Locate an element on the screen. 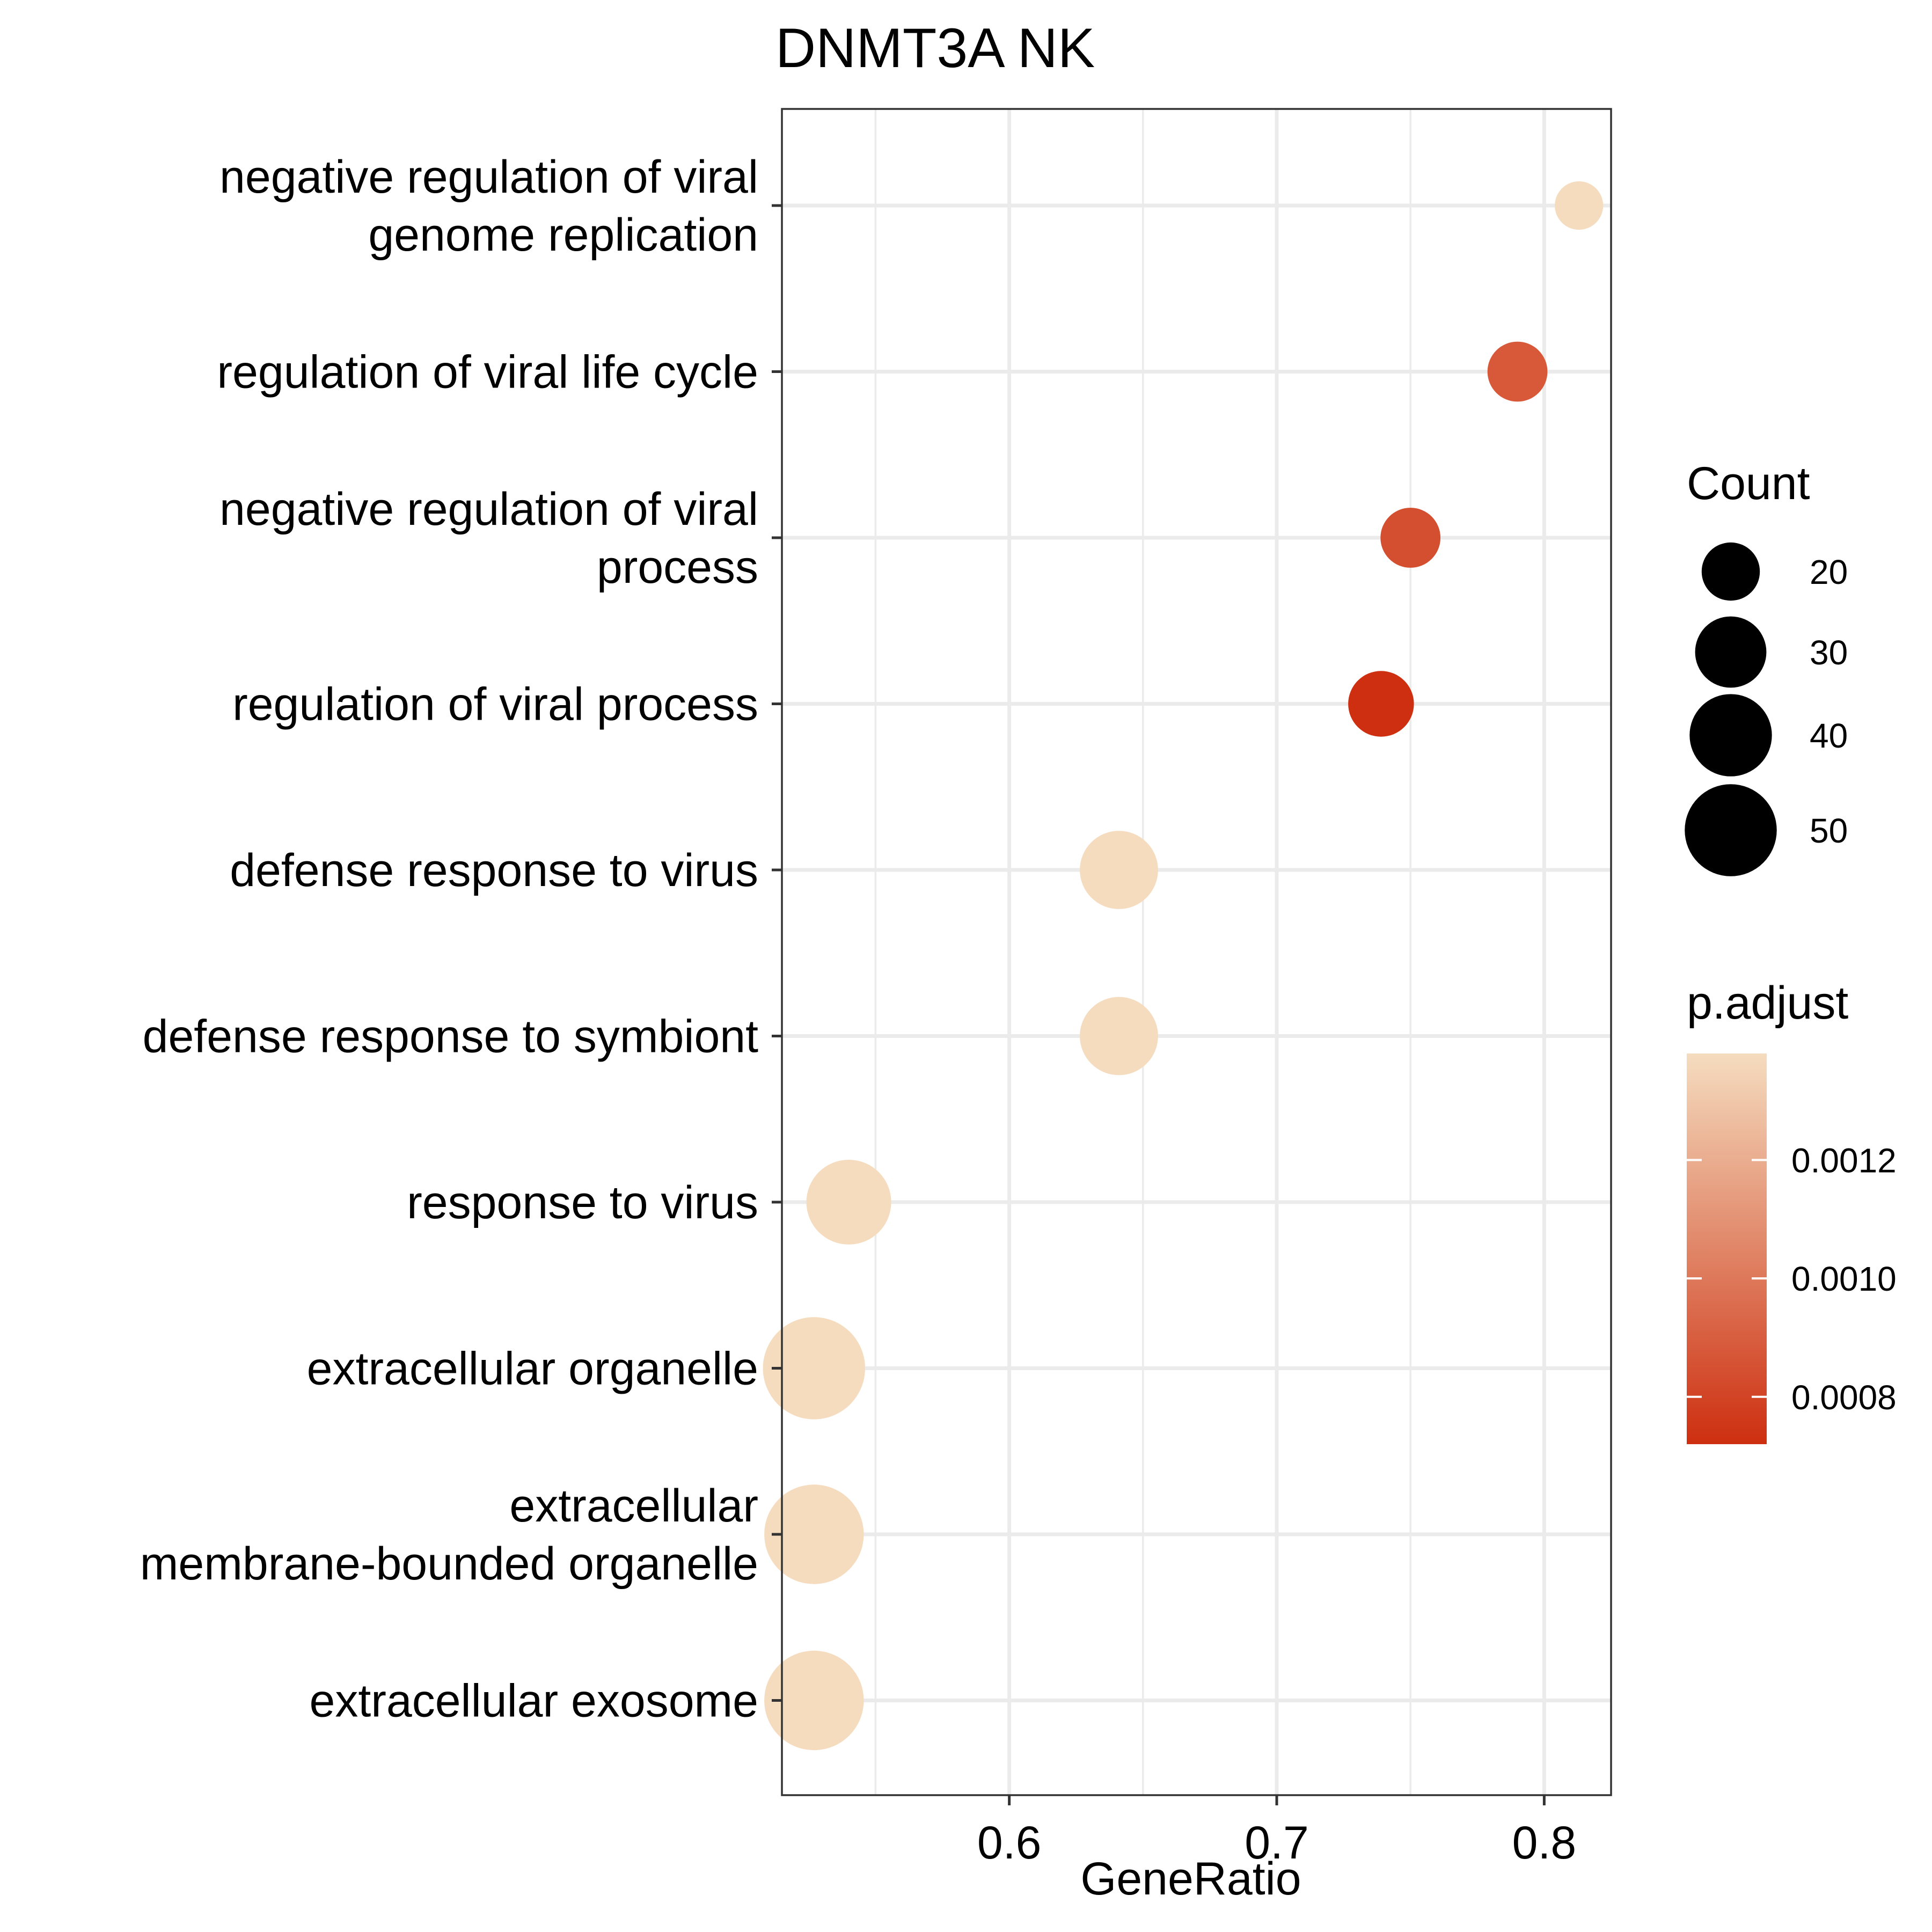 This screenshot has width=1932, height=1932. color-legend-label: 0.0010 is located at coordinates (1844, 1279).